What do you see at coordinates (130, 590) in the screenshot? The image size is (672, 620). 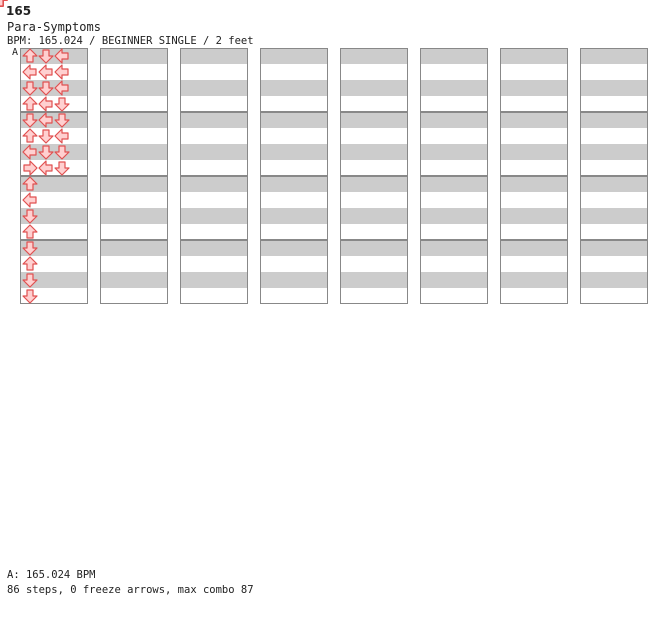 I see `step-stats: 86 steps, 0 freeze arrows, max combo 87` at bounding box center [130, 590].